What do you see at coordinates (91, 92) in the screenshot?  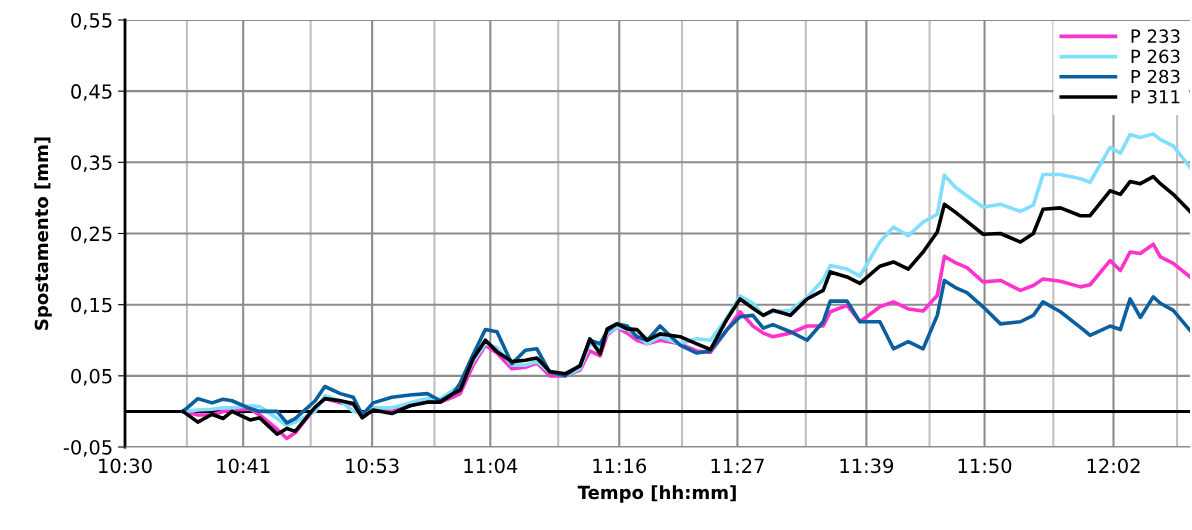 I see `y-tick-label: 0,45` at bounding box center [91, 92].